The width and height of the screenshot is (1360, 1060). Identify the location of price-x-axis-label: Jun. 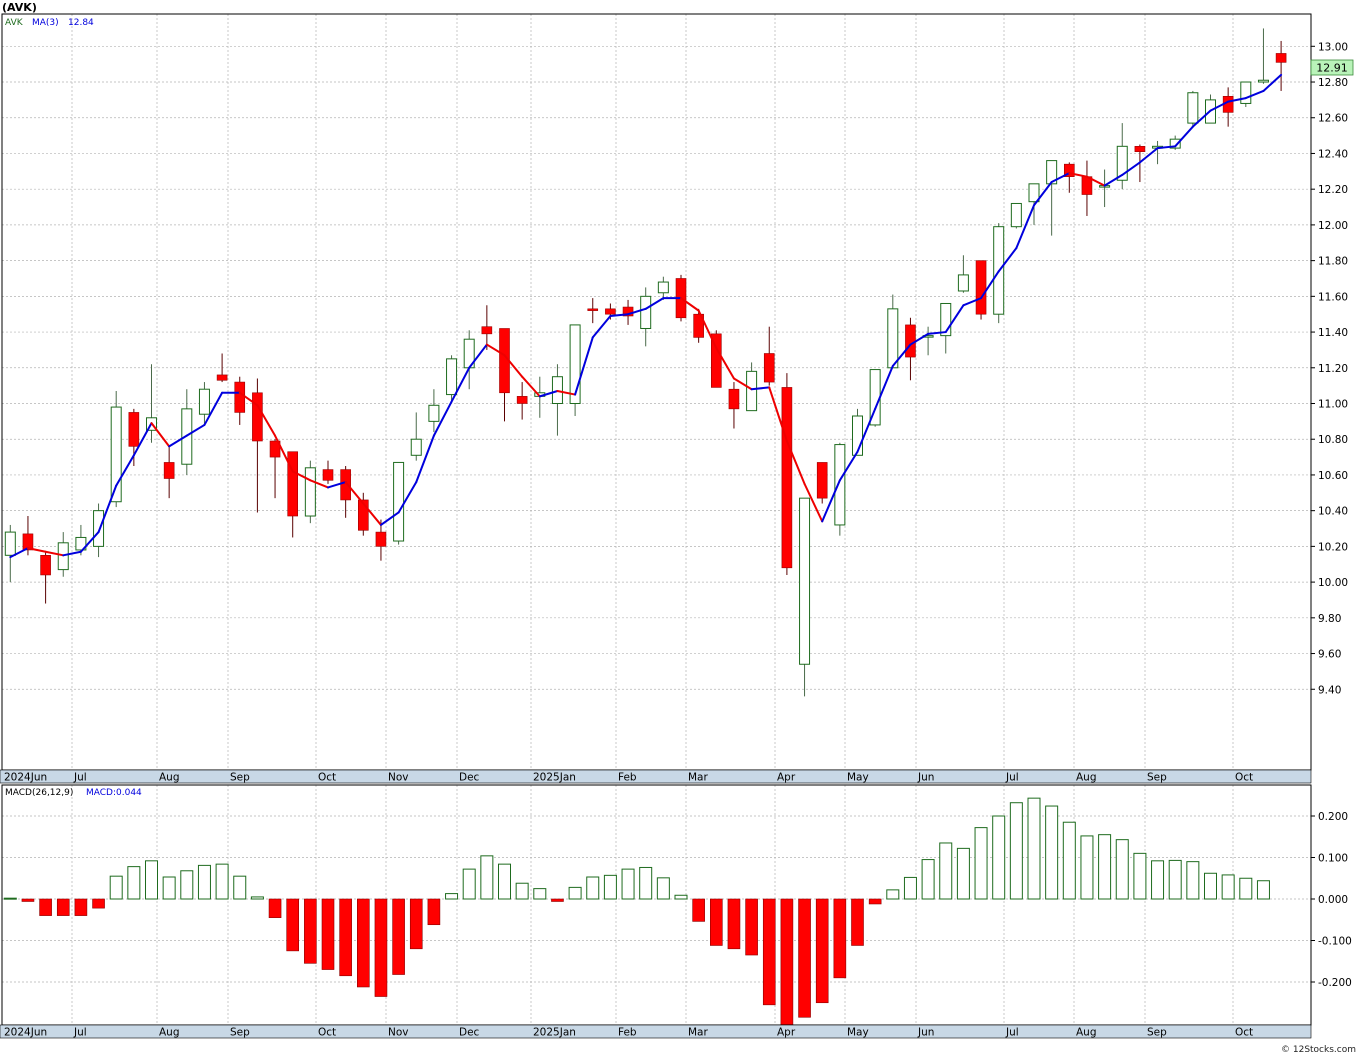
(925, 778).